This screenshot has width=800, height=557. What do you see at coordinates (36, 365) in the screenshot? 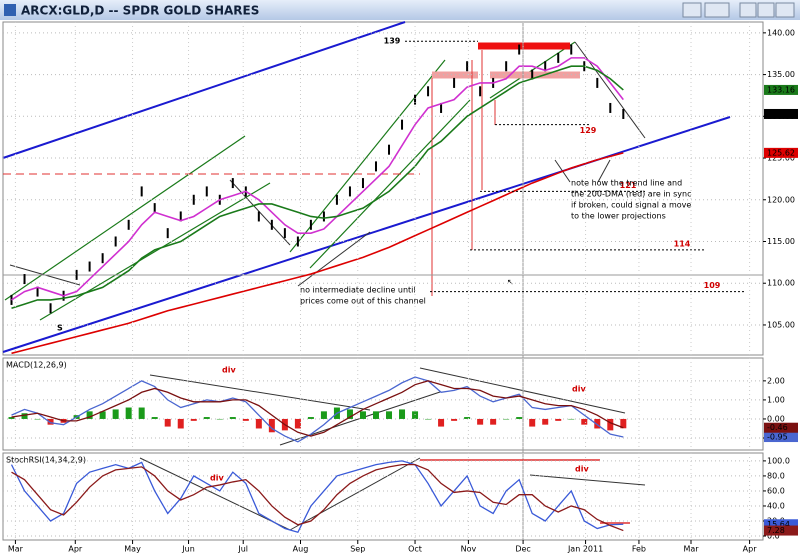
I see `panel-title: MACD(12,26,9)` at bounding box center [36, 365].